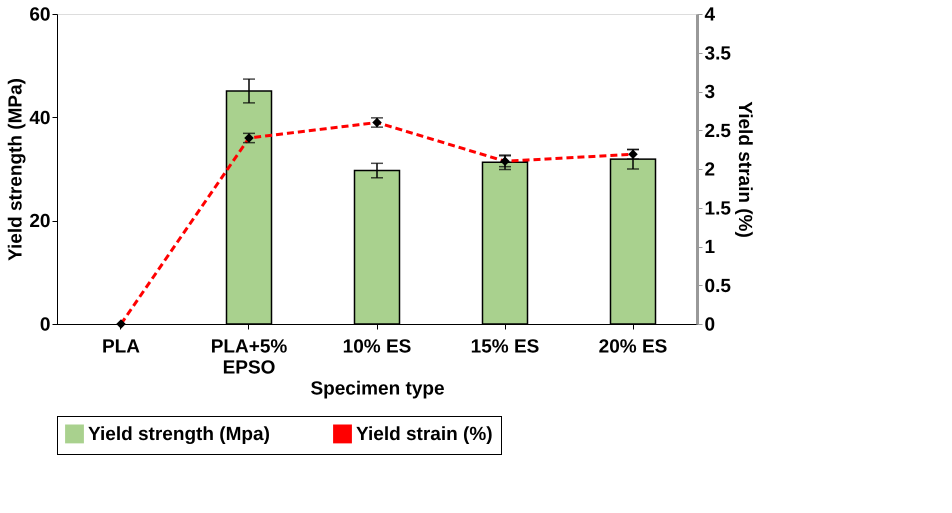  What do you see at coordinates (39, 221) in the screenshot?
I see `y-tick-label: 20` at bounding box center [39, 221].